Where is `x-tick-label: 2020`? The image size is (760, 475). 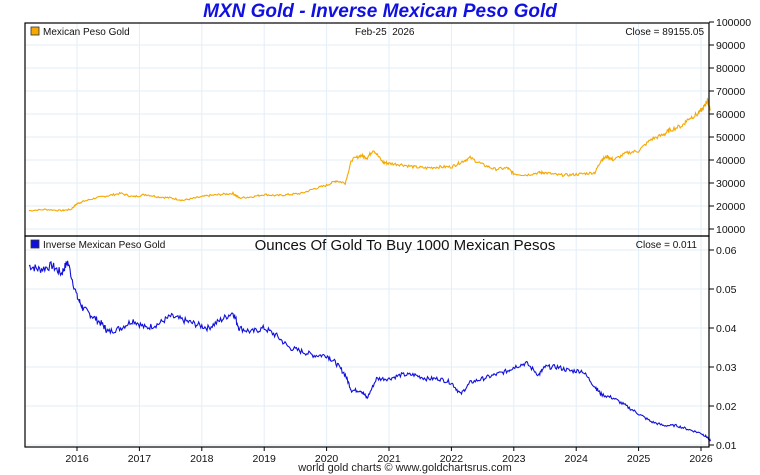 x-tick-label: 2020 is located at coordinates (327, 459).